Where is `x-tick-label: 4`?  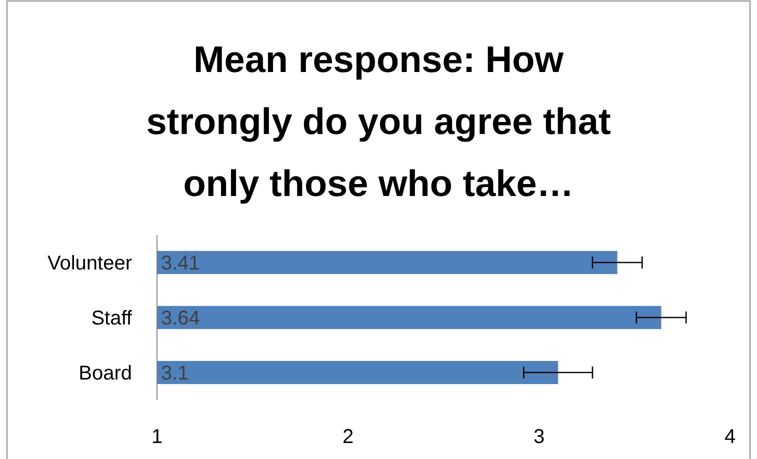 x-tick-label: 4 is located at coordinates (730, 437).